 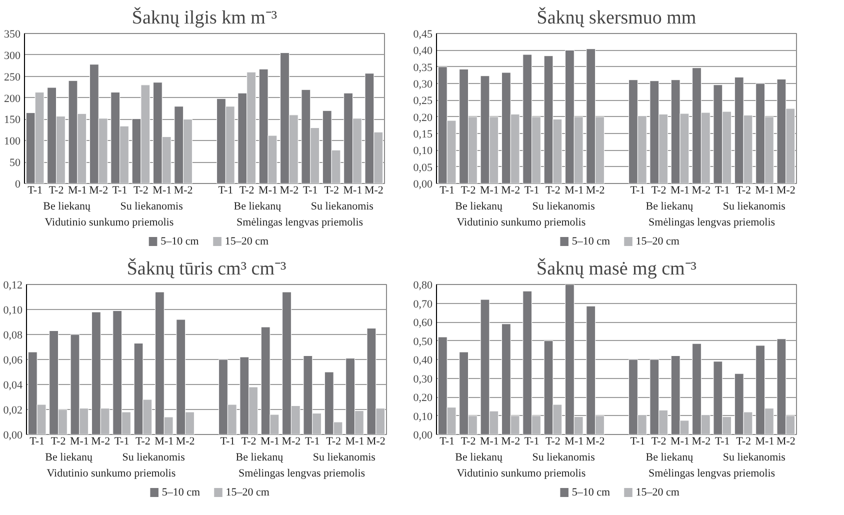 I want to click on y-tick-label: 0, so click(x=18, y=184).